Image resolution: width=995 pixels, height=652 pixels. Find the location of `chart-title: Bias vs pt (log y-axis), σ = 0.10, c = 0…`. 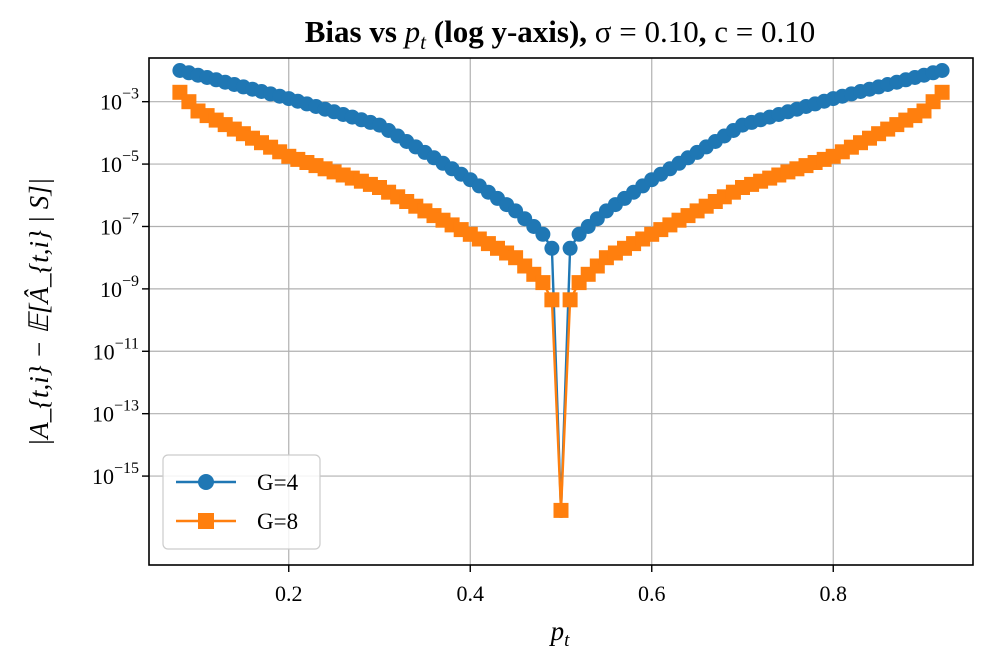

chart-title: Bias vs pt (log y-axis), σ = 0.10, c = 0… is located at coordinates (560, 34).